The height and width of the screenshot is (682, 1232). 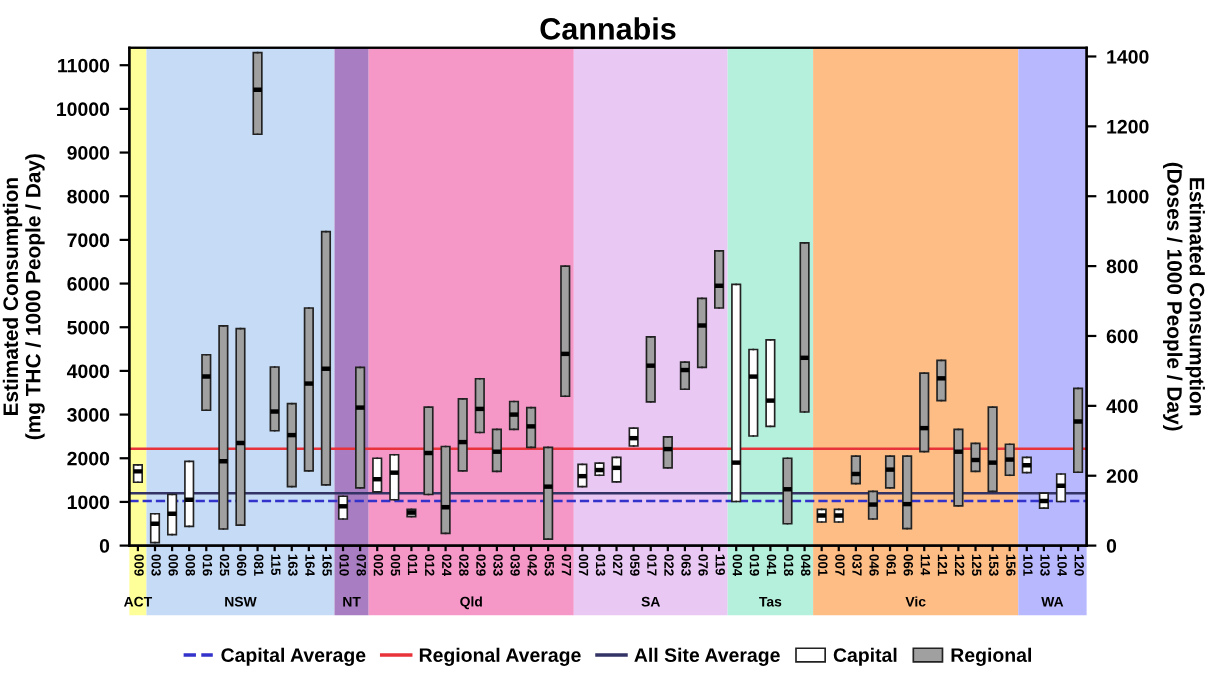 What do you see at coordinates (88, 240) in the screenshot?
I see `y-tick-label: 7000` at bounding box center [88, 240].